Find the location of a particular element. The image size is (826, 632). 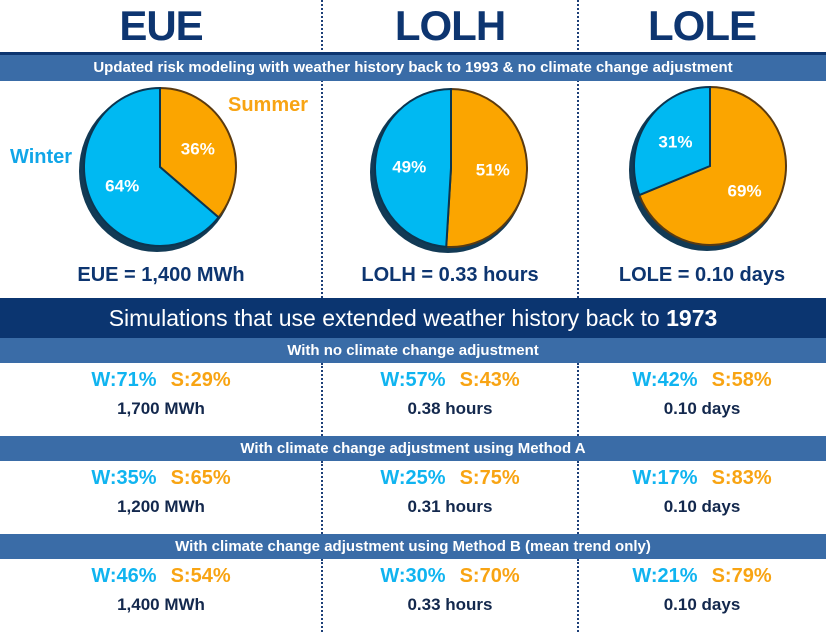

pie-label-winter: 31% is located at coordinates (675, 142).